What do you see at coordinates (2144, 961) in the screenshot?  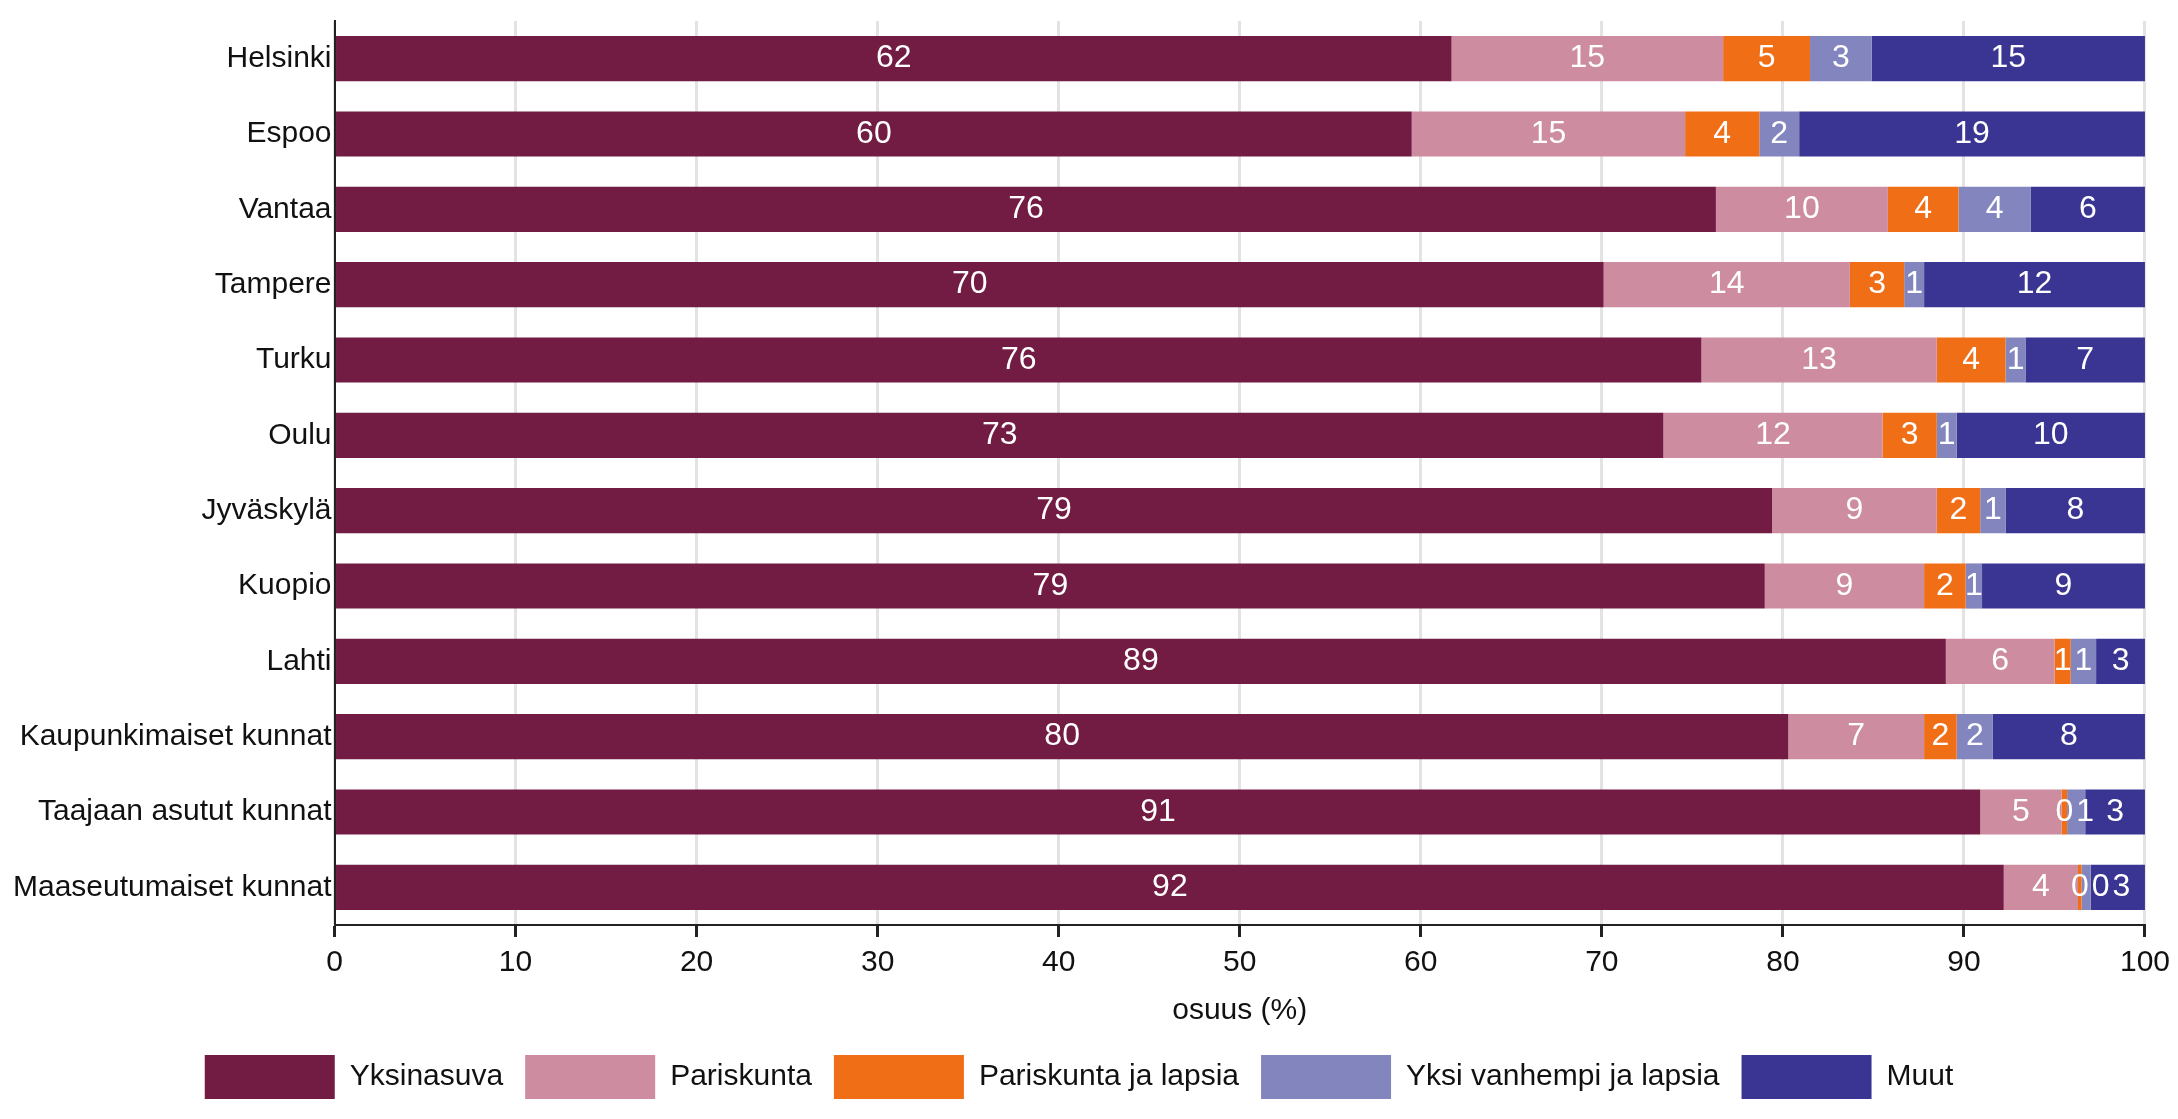 I see `x-tick-label: 100` at bounding box center [2144, 961].